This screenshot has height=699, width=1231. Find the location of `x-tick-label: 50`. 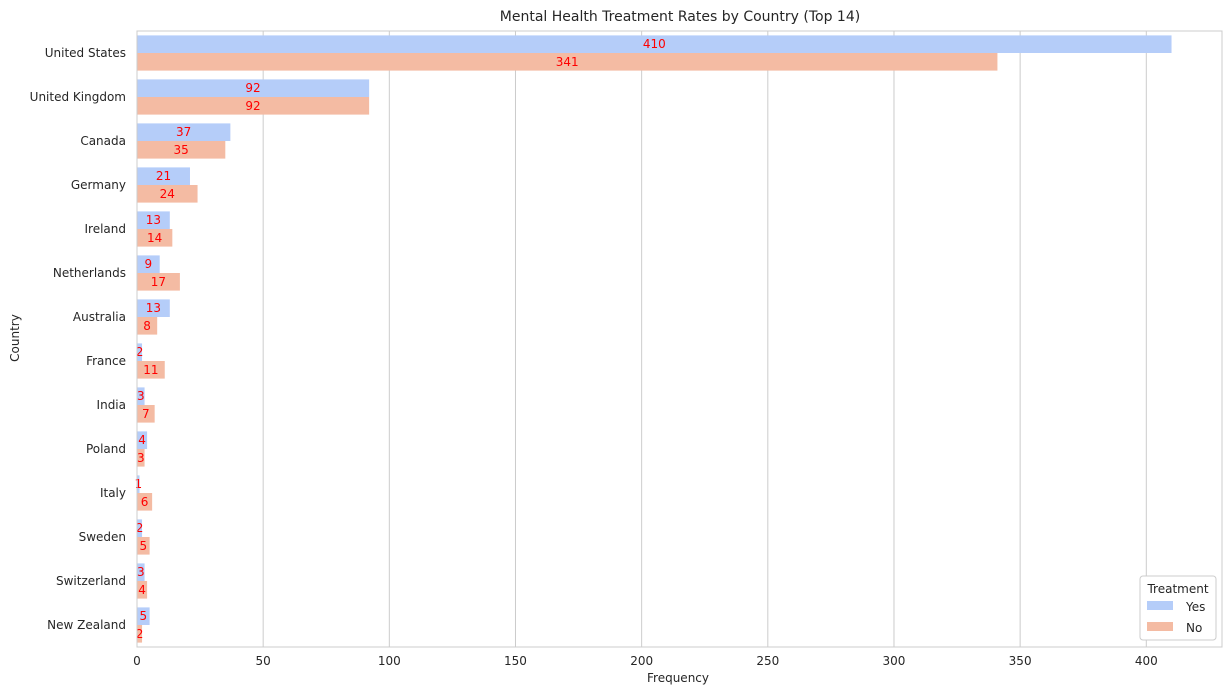

x-tick-label: 50 is located at coordinates (263, 661).